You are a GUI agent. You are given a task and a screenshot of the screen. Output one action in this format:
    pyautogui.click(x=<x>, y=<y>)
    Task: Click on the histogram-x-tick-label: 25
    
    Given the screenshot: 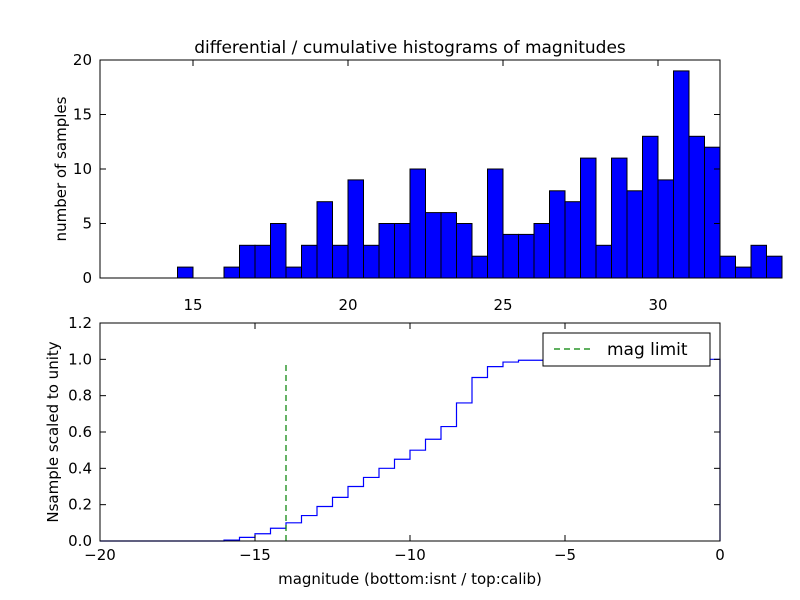 What is the action you would take?
    pyautogui.click(x=502, y=305)
    